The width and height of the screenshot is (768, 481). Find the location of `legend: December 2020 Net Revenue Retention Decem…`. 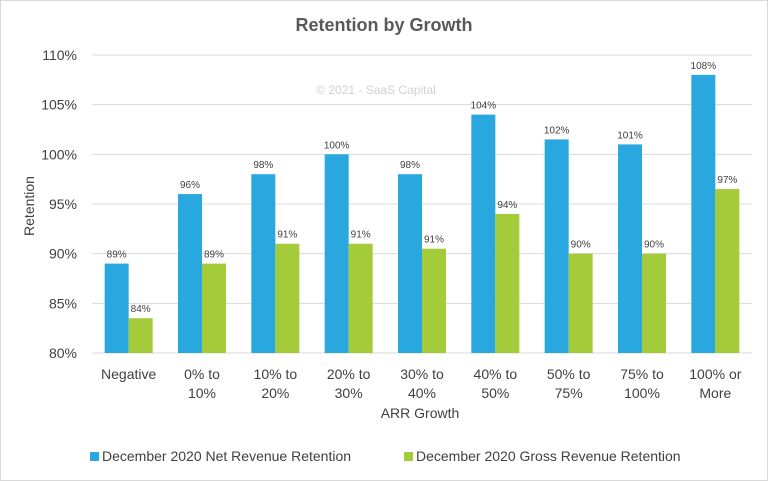

legend: December 2020 Net Revenue Retention Decem… is located at coordinates (385, 456).